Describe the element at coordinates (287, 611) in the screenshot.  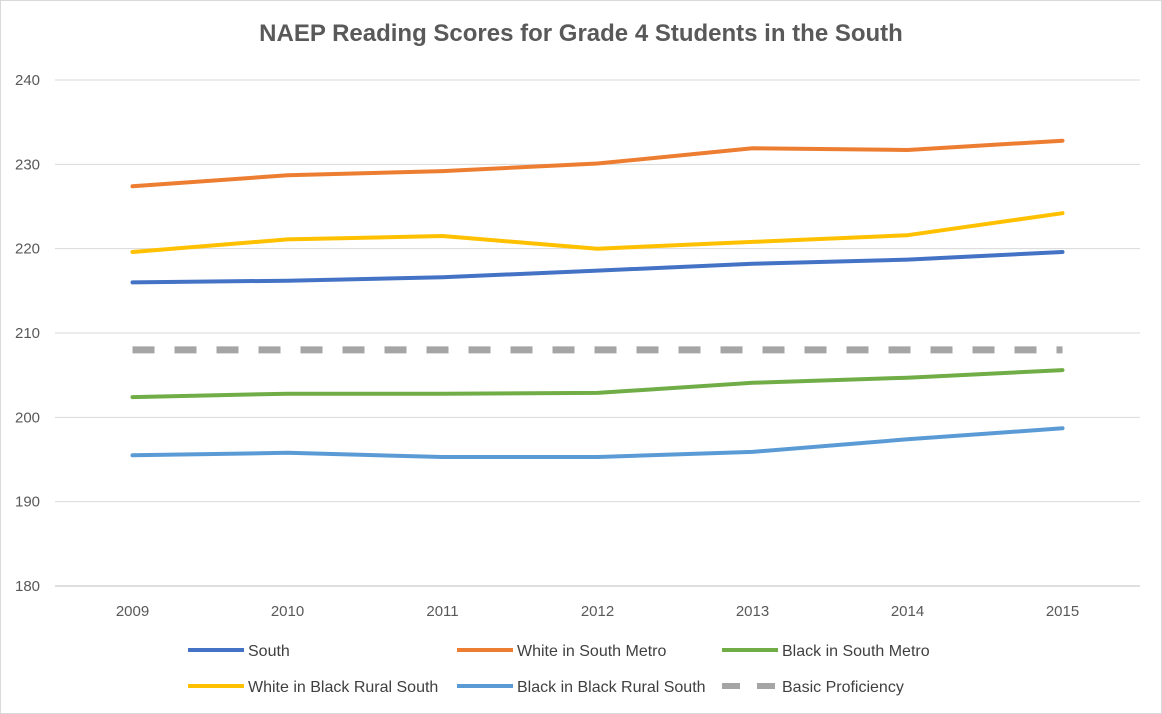
I see `x-tick-label: 2010` at that location.